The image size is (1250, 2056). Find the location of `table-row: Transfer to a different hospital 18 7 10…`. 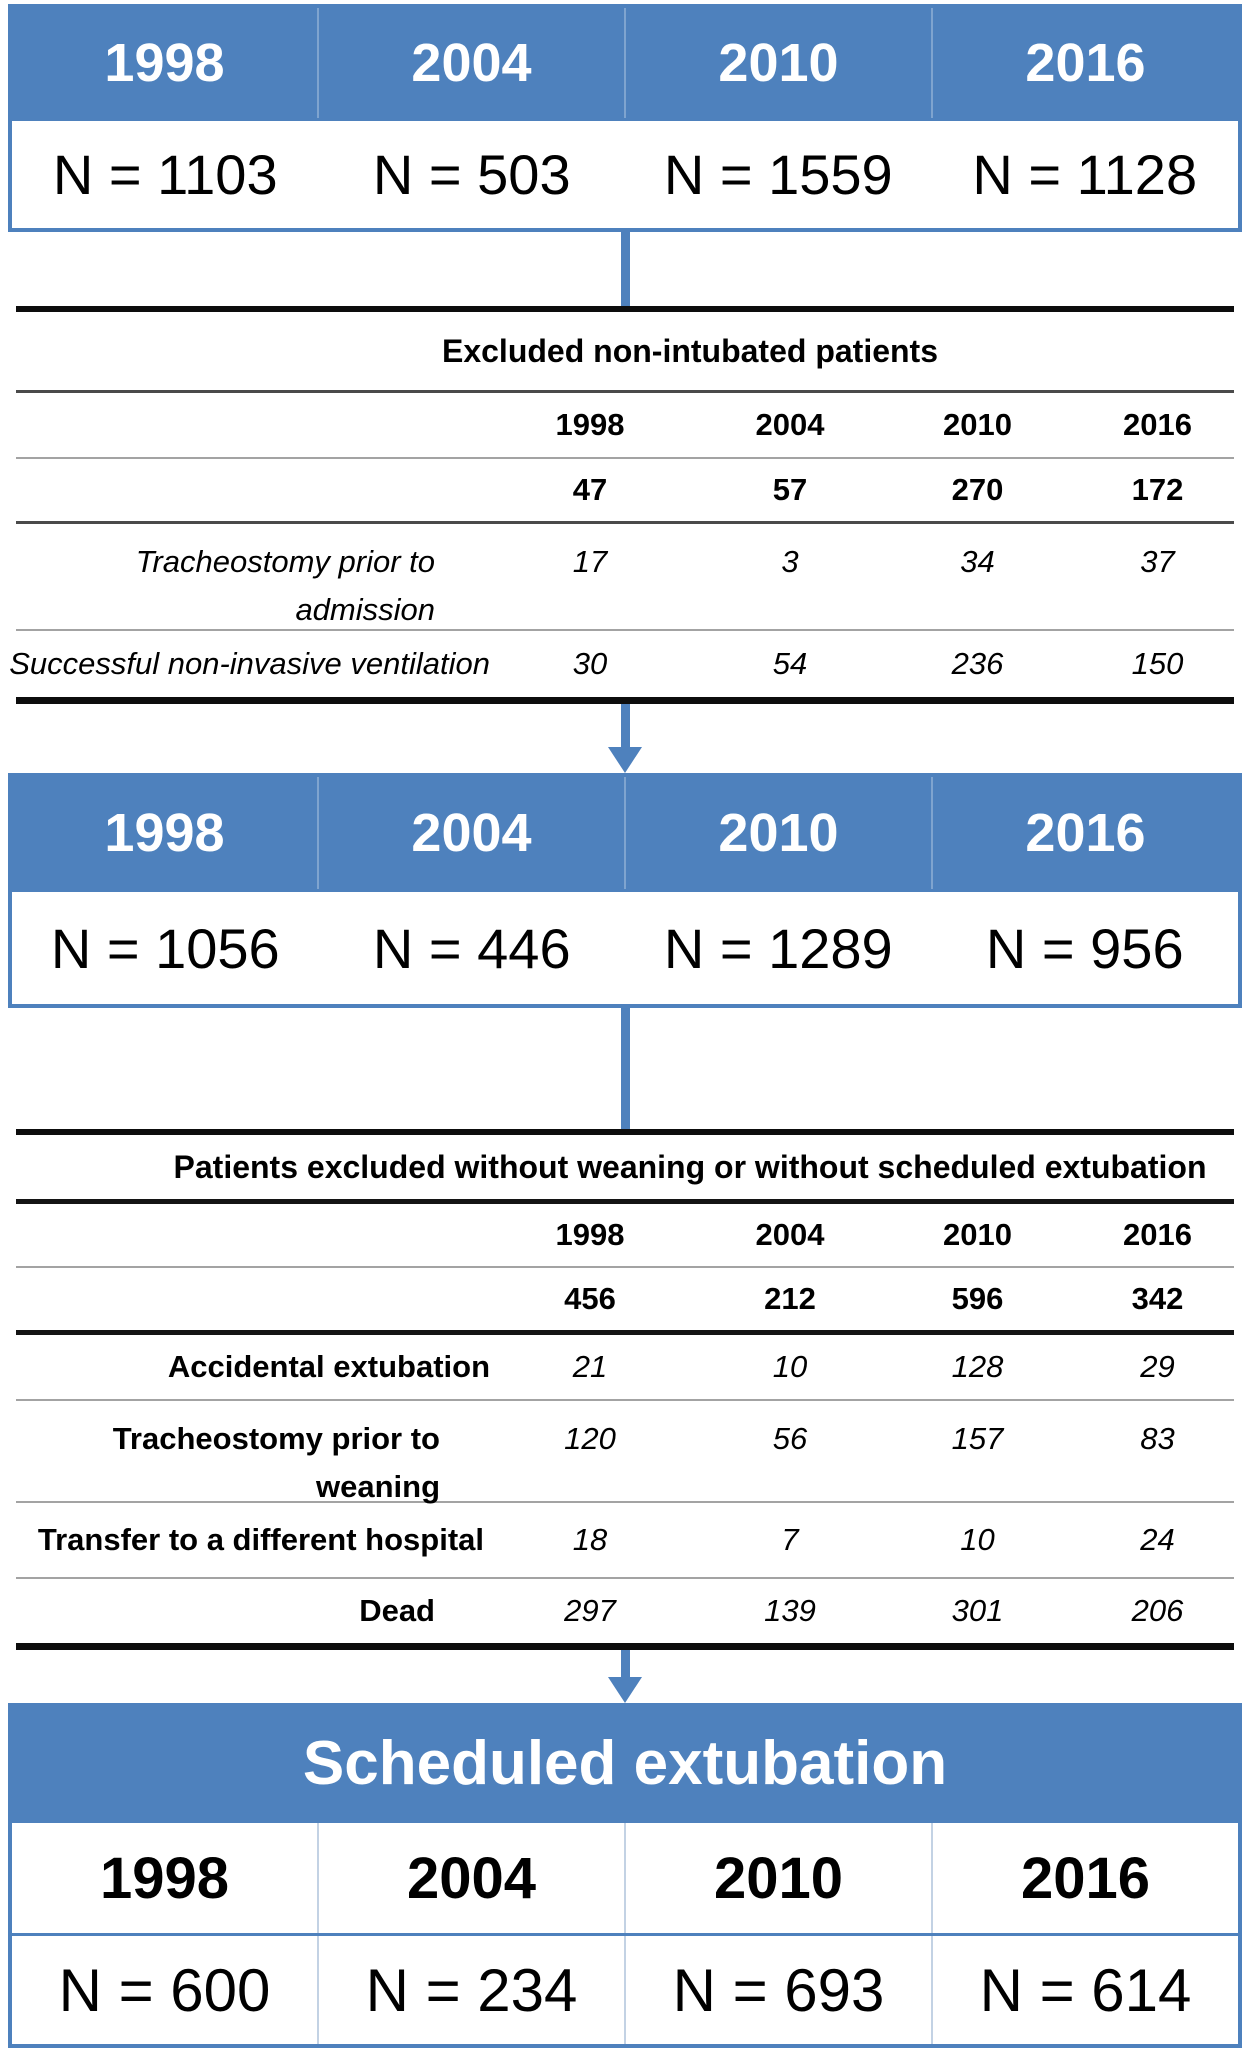

table-row: Transfer to a different hospital 18 7 10… is located at coordinates (625, 1540).